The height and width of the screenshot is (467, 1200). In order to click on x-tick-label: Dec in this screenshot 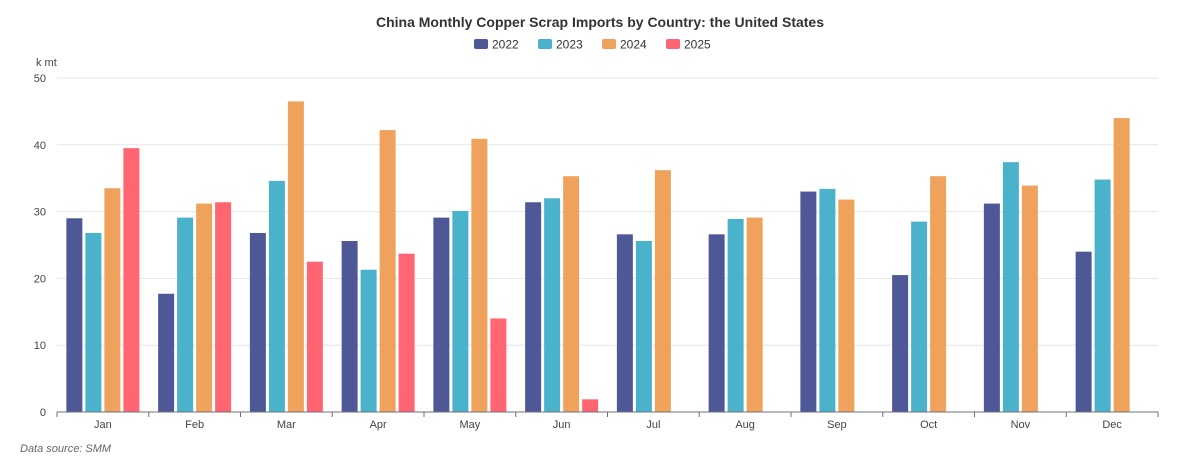, I will do `click(1112, 425)`.